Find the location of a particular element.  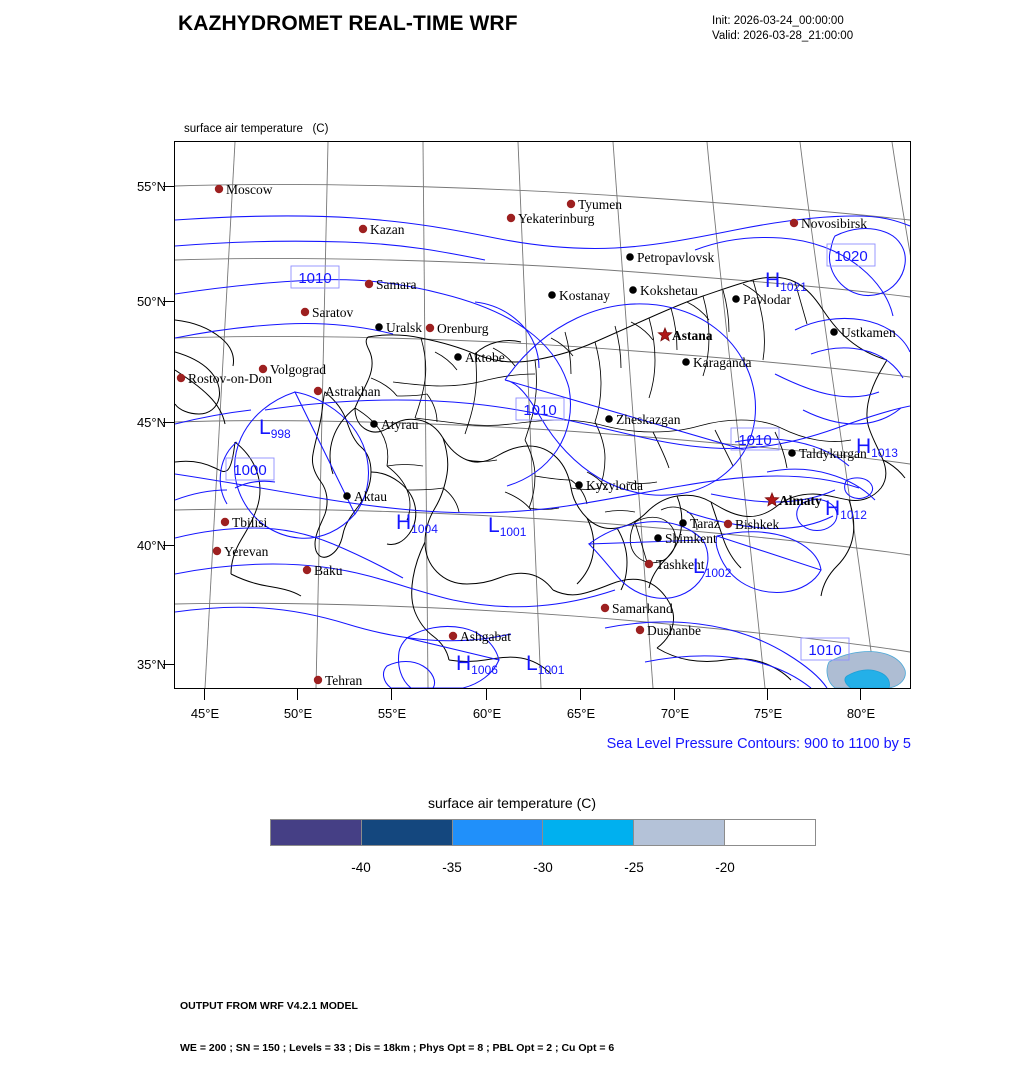

contour-value-label: 1010 is located at coordinates (755, 439).